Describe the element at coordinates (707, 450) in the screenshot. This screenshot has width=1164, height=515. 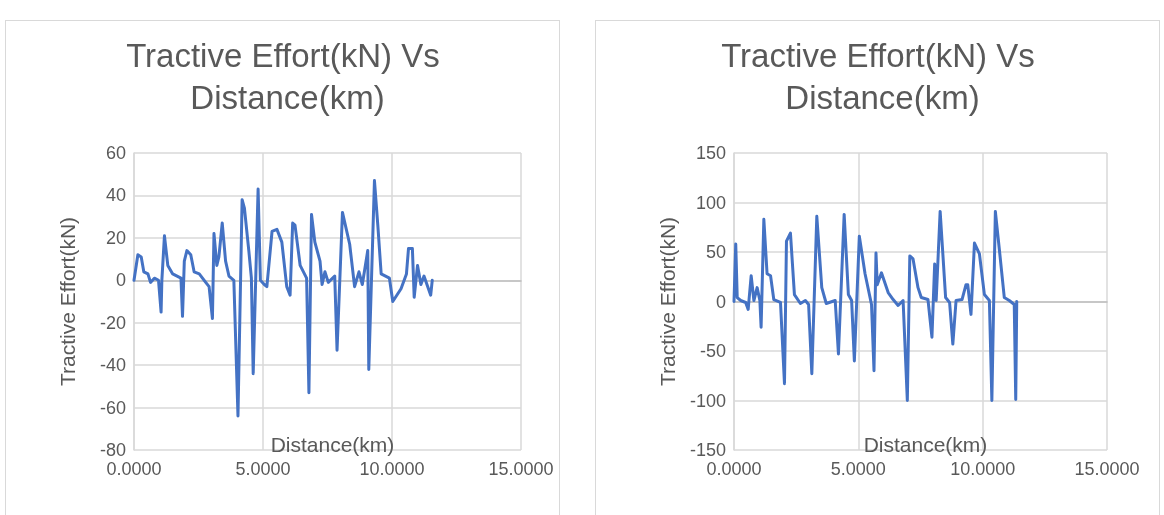
I see `y-tick-label: -150` at that location.